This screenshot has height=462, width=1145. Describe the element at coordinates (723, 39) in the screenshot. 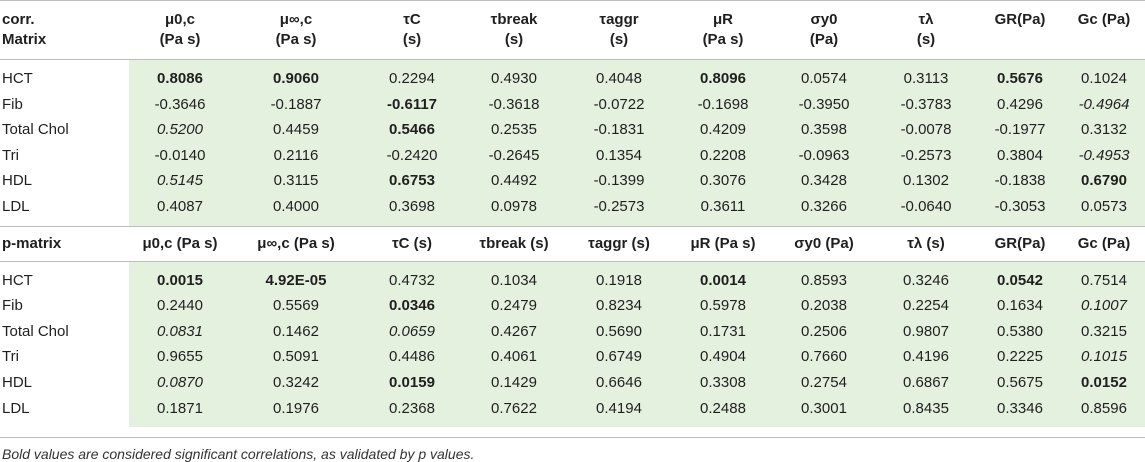

I see `column-header-line2: (Pa s)` at that location.